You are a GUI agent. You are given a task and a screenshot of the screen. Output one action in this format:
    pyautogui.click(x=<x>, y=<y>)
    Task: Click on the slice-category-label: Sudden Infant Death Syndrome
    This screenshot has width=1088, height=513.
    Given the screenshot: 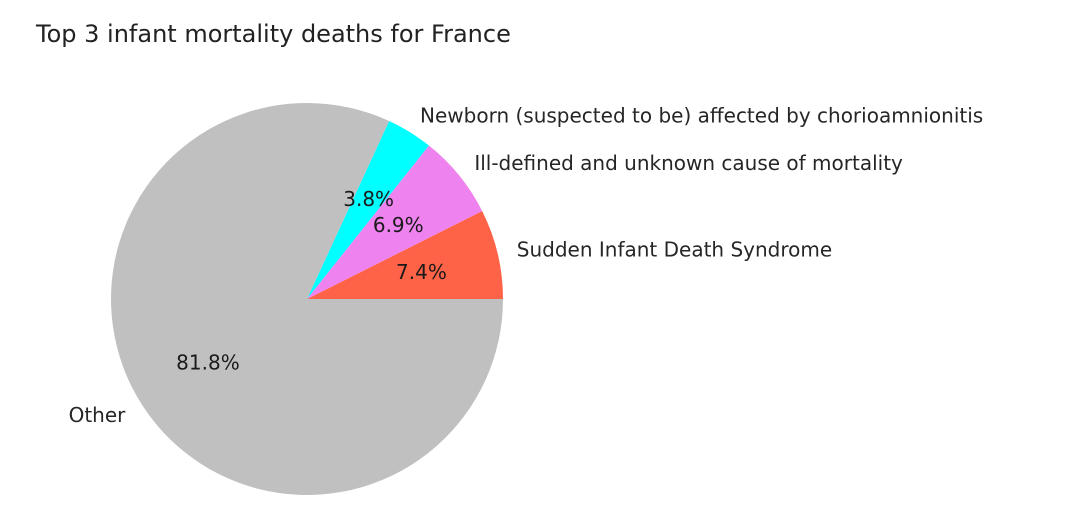 What is the action you would take?
    pyautogui.click(x=674, y=249)
    